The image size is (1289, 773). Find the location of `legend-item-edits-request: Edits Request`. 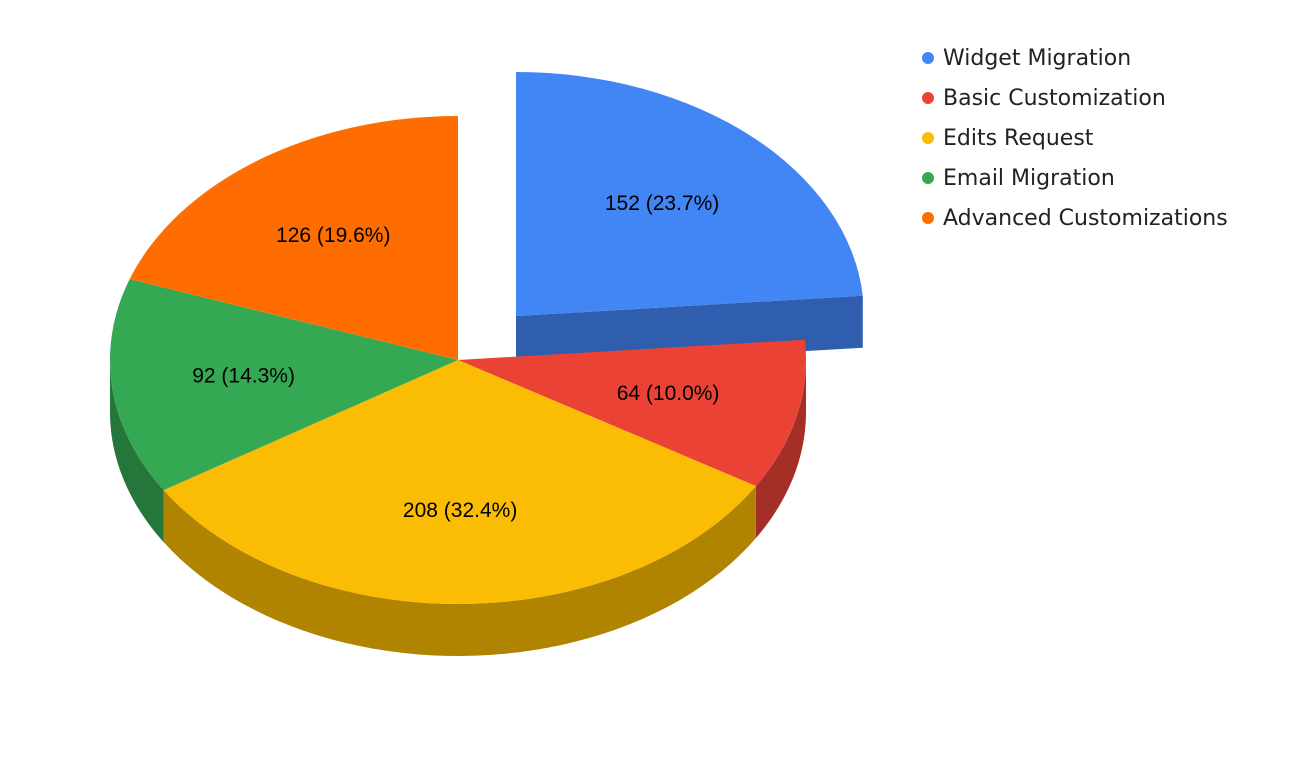

legend-item-edits-request: Edits Request is located at coordinates (1075, 138).